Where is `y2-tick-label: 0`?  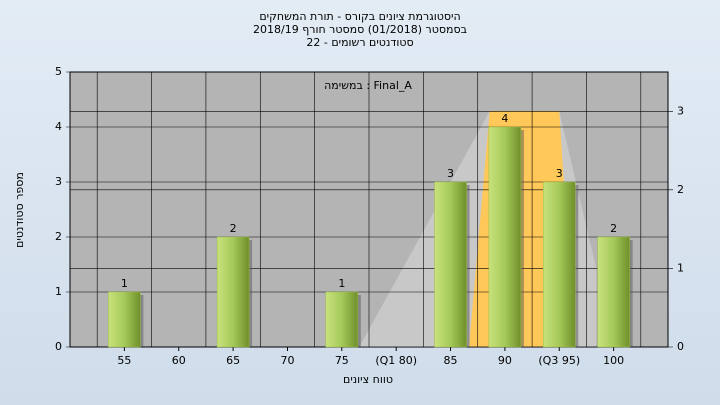 y2-tick-label: 0 is located at coordinates (680, 346).